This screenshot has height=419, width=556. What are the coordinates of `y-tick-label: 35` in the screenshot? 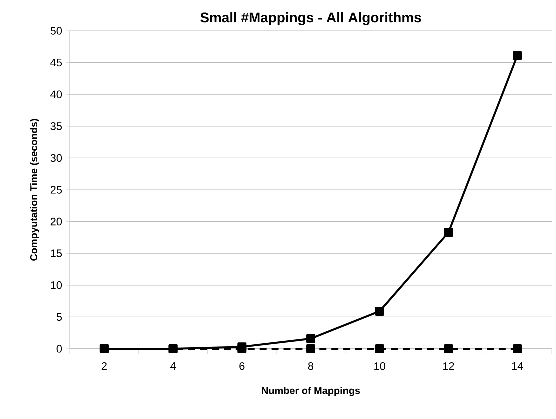 It's located at (56, 126).